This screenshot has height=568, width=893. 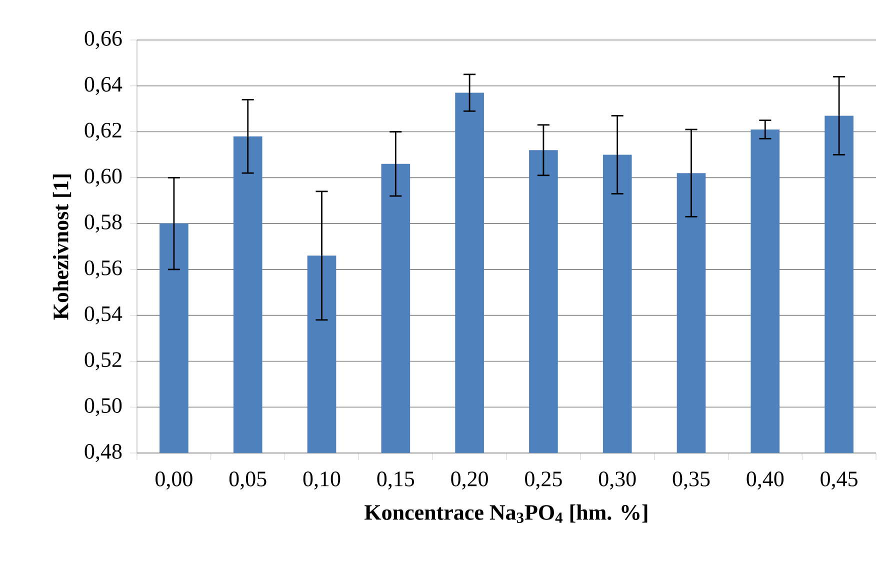 What do you see at coordinates (506, 513) in the screenshot?
I see `x-axis-title: Koncentrace Na$_{3}$PO$_{4}$ [hm. %]` at bounding box center [506, 513].